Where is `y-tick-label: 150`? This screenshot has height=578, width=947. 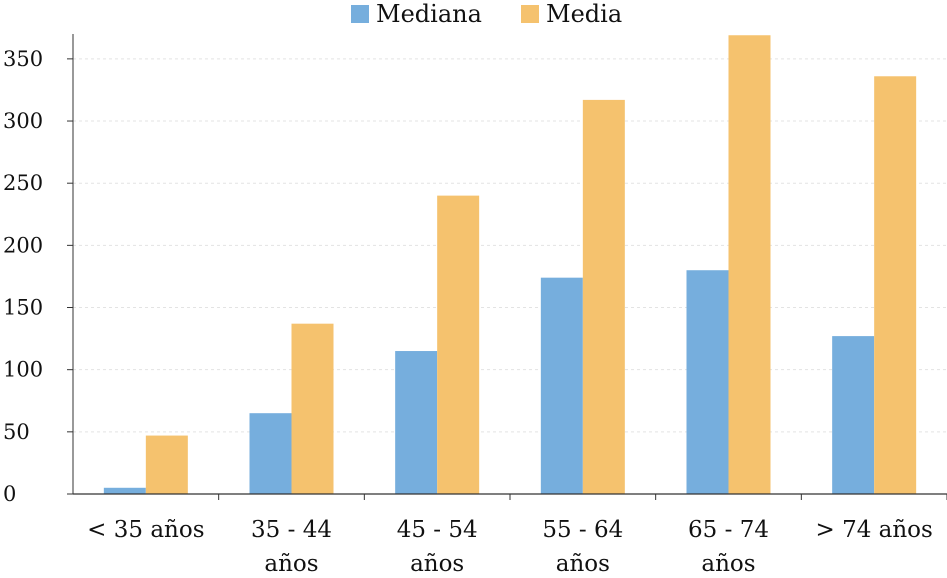
y-tick-label: 150 is located at coordinates (23, 308).